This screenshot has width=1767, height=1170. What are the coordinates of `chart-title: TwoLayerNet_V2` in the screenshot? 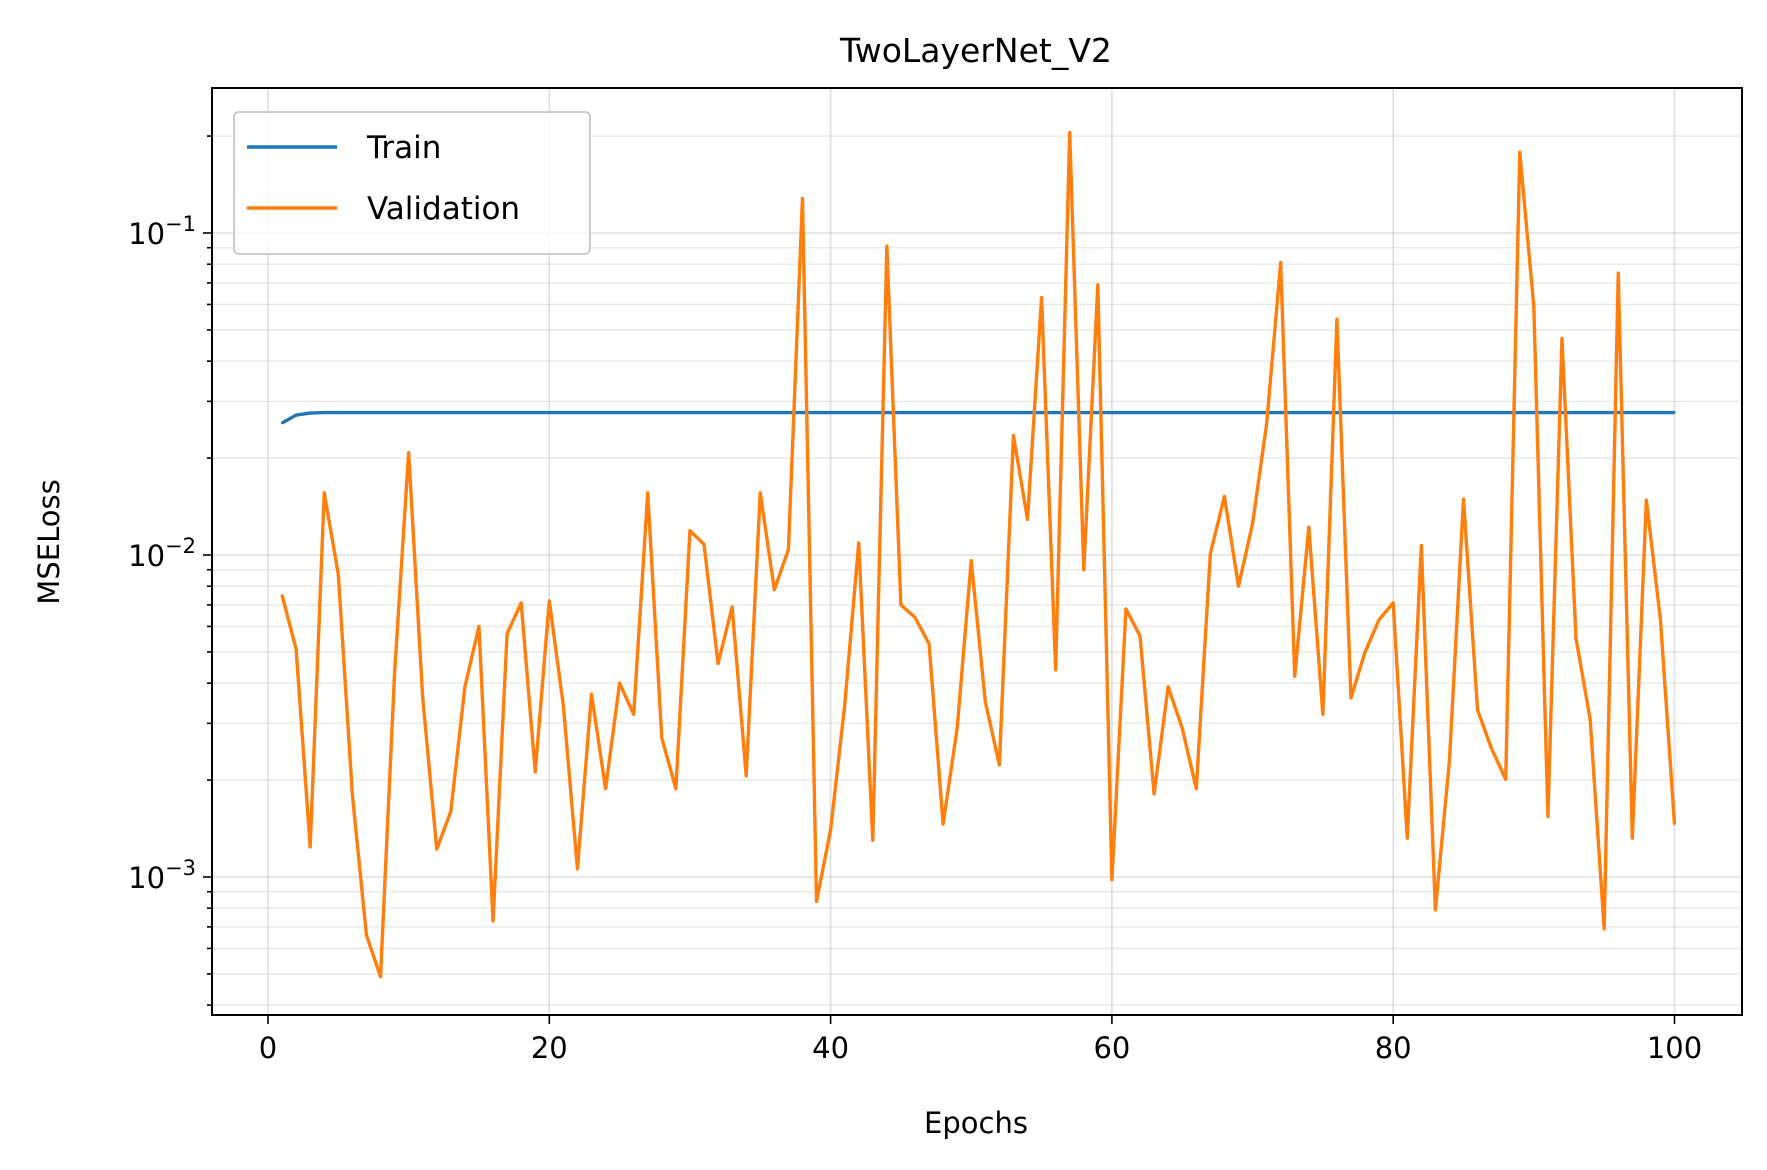 It's located at (975, 50).